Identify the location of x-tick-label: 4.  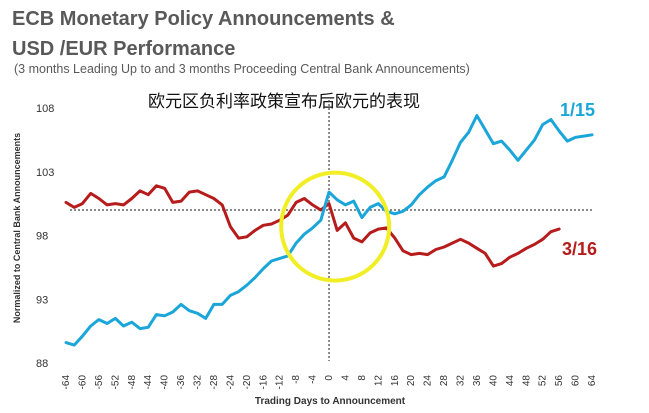
(345, 378).